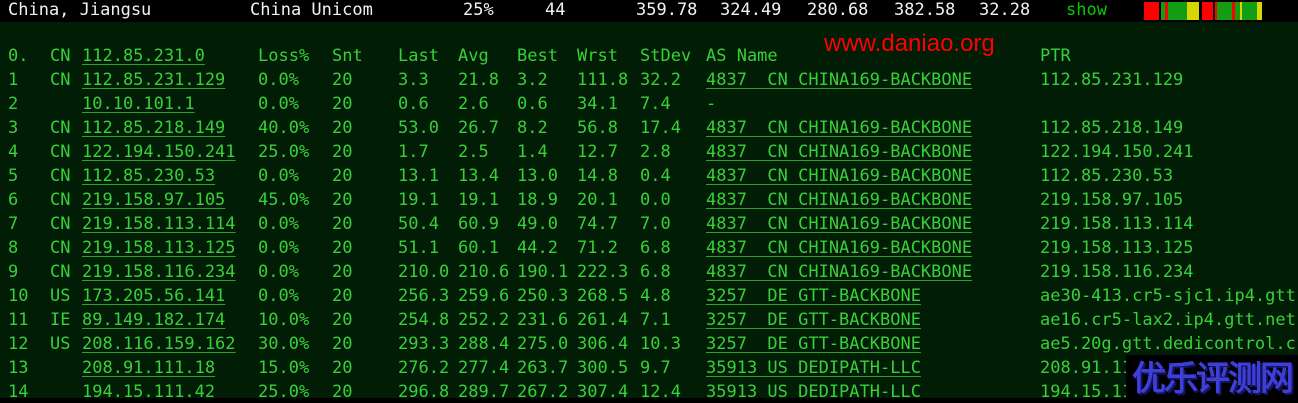 Image resolution: width=1298 pixels, height=403 pixels. I want to click on loss-percent: 45.0%, so click(284, 200).